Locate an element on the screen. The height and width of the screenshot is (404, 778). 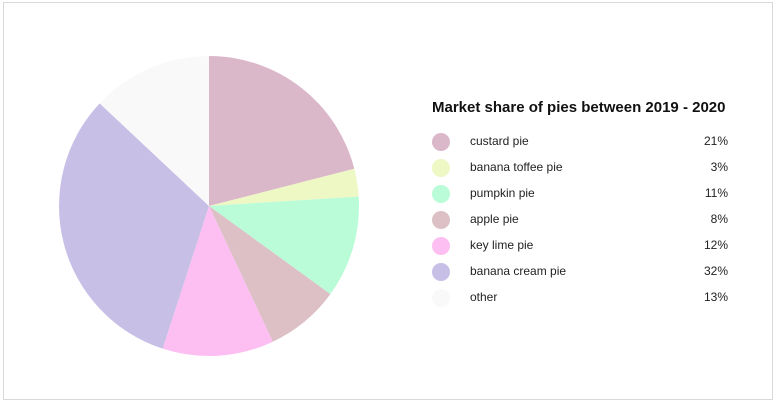
legend-item: apple pie 8% is located at coordinates (580, 221).